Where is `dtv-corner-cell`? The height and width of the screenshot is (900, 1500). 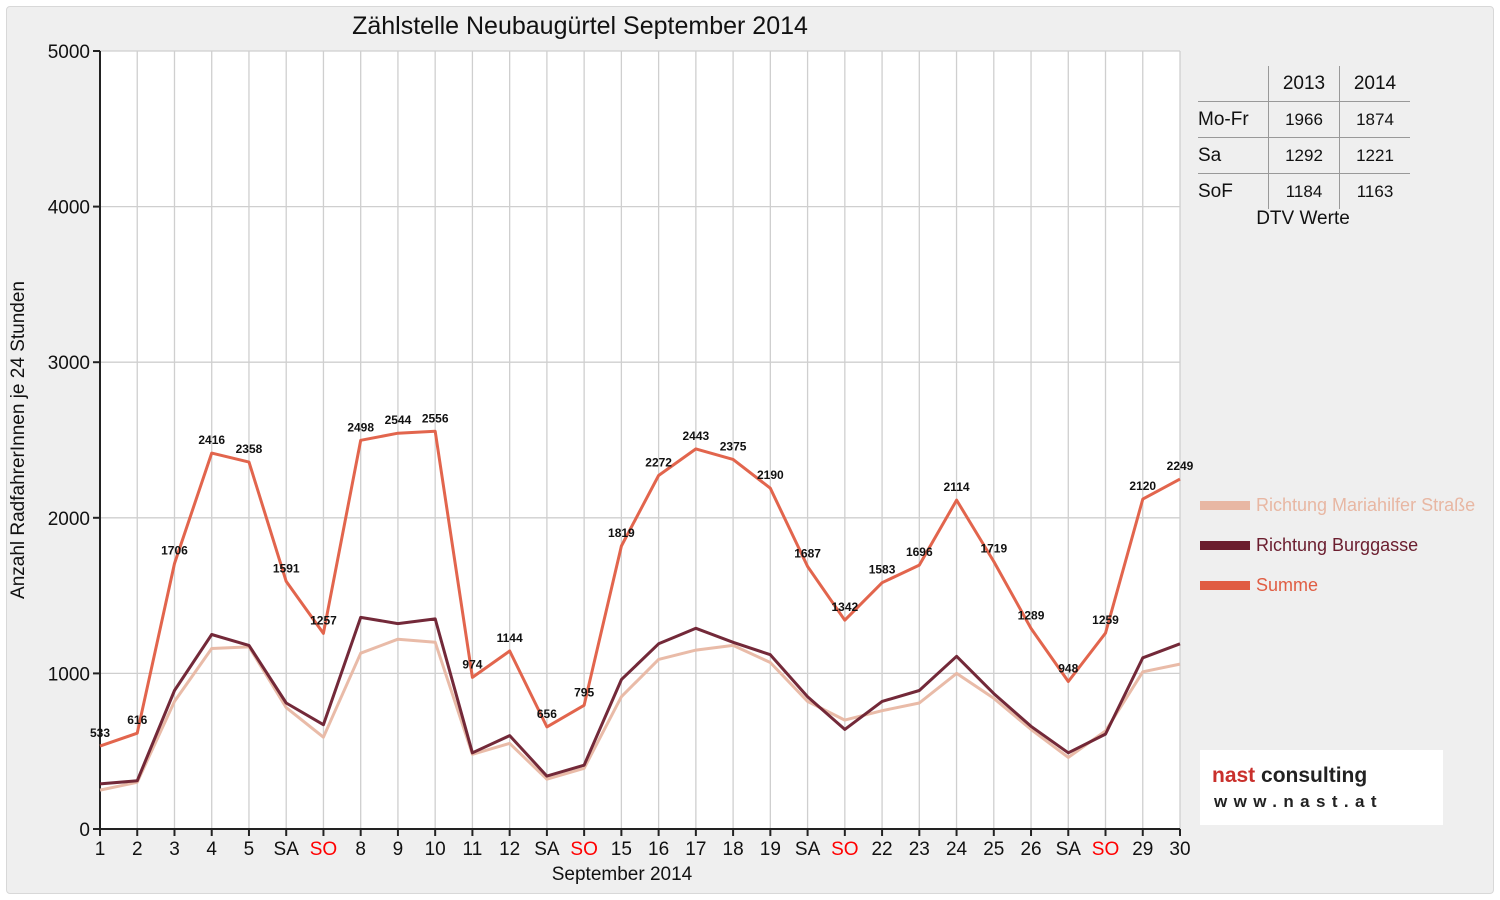 dtv-corner-cell is located at coordinates (1233, 84).